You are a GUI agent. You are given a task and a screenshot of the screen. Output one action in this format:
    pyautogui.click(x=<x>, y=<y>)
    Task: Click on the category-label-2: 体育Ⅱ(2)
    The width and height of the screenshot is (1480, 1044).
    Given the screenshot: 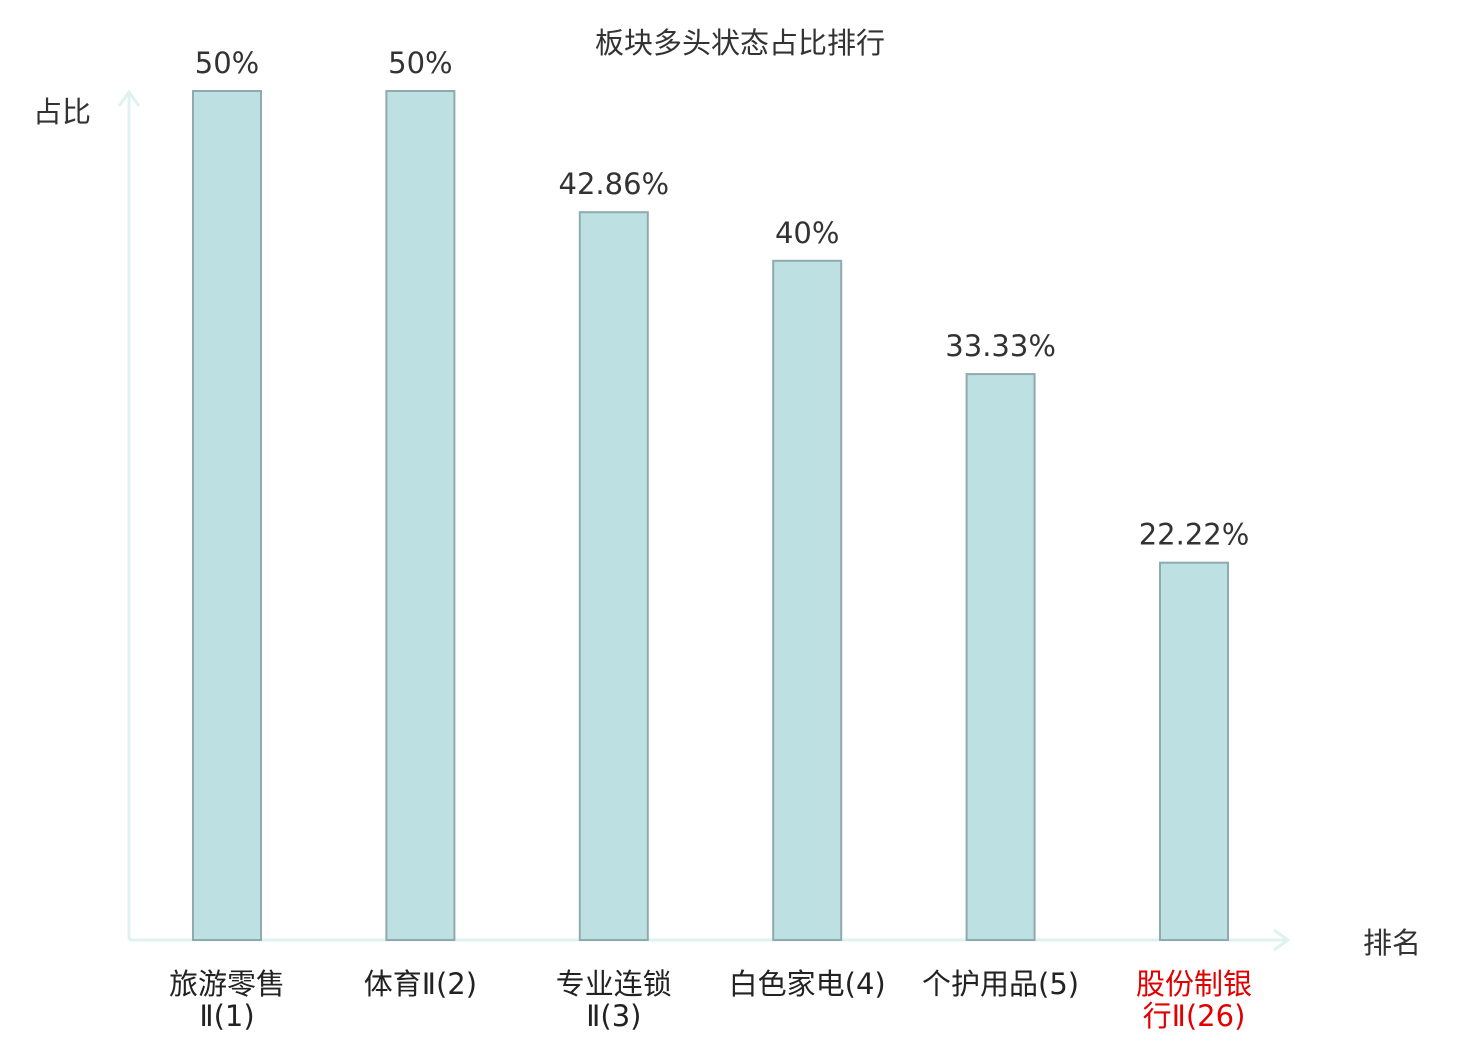 What is the action you would take?
    pyautogui.click(x=420, y=984)
    